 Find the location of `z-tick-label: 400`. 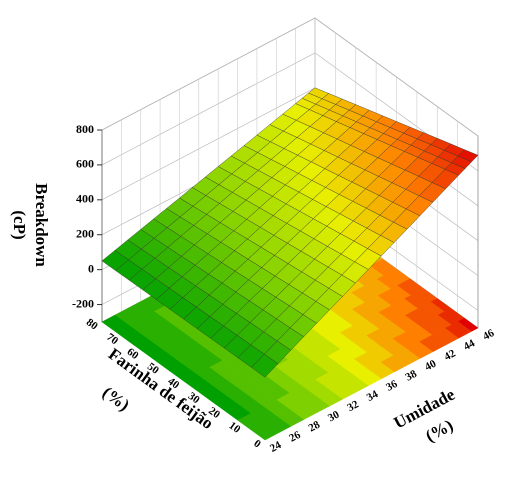

z-tick-label: 400 is located at coordinates (85, 199).